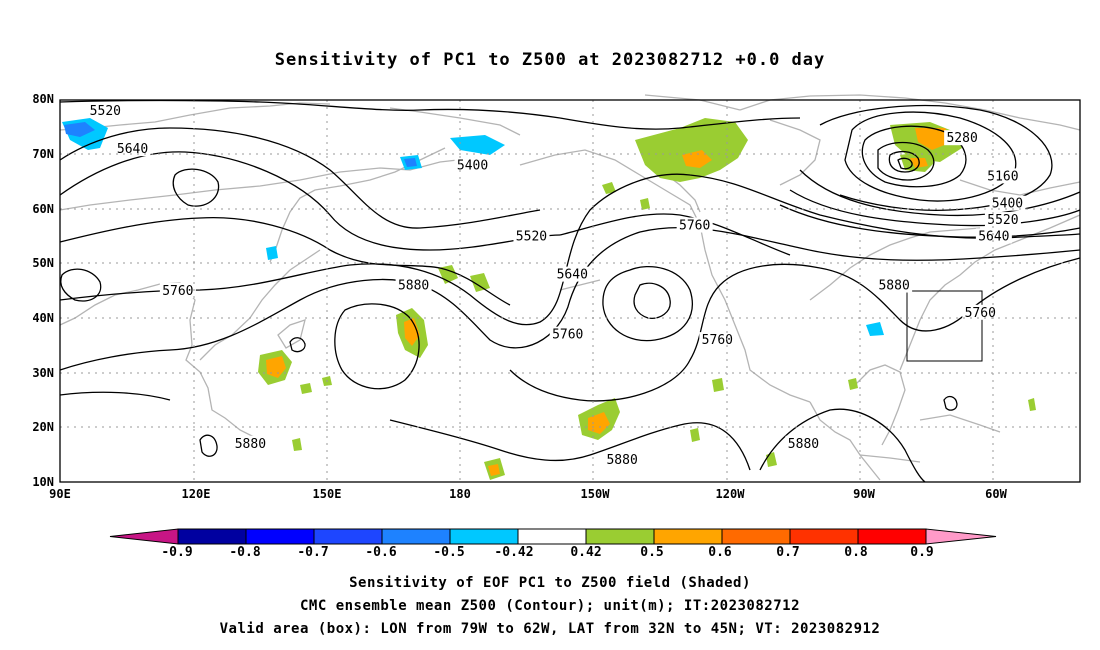 This screenshot has width=1100, height=650. I want to click on colorbar-tick-label: -0.5, so click(449, 552).